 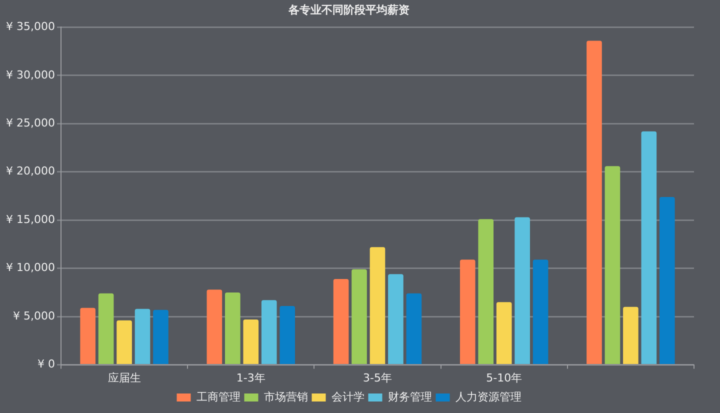 What do you see at coordinates (124, 377) in the screenshot?
I see `x-tick-label: 应届生` at bounding box center [124, 377].